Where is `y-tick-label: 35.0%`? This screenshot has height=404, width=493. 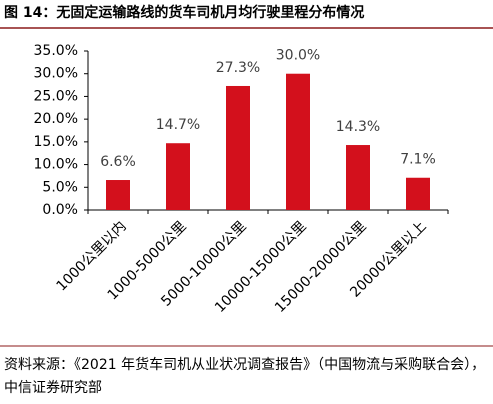 y-tick-label: 35.0% is located at coordinates (56, 51).